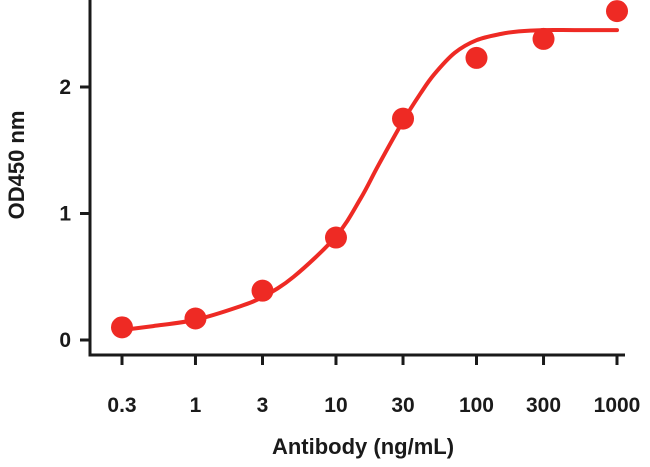 The height and width of the screenshot is (467, 650). I want to click on y-tick-label: 2, so click(65, 87).